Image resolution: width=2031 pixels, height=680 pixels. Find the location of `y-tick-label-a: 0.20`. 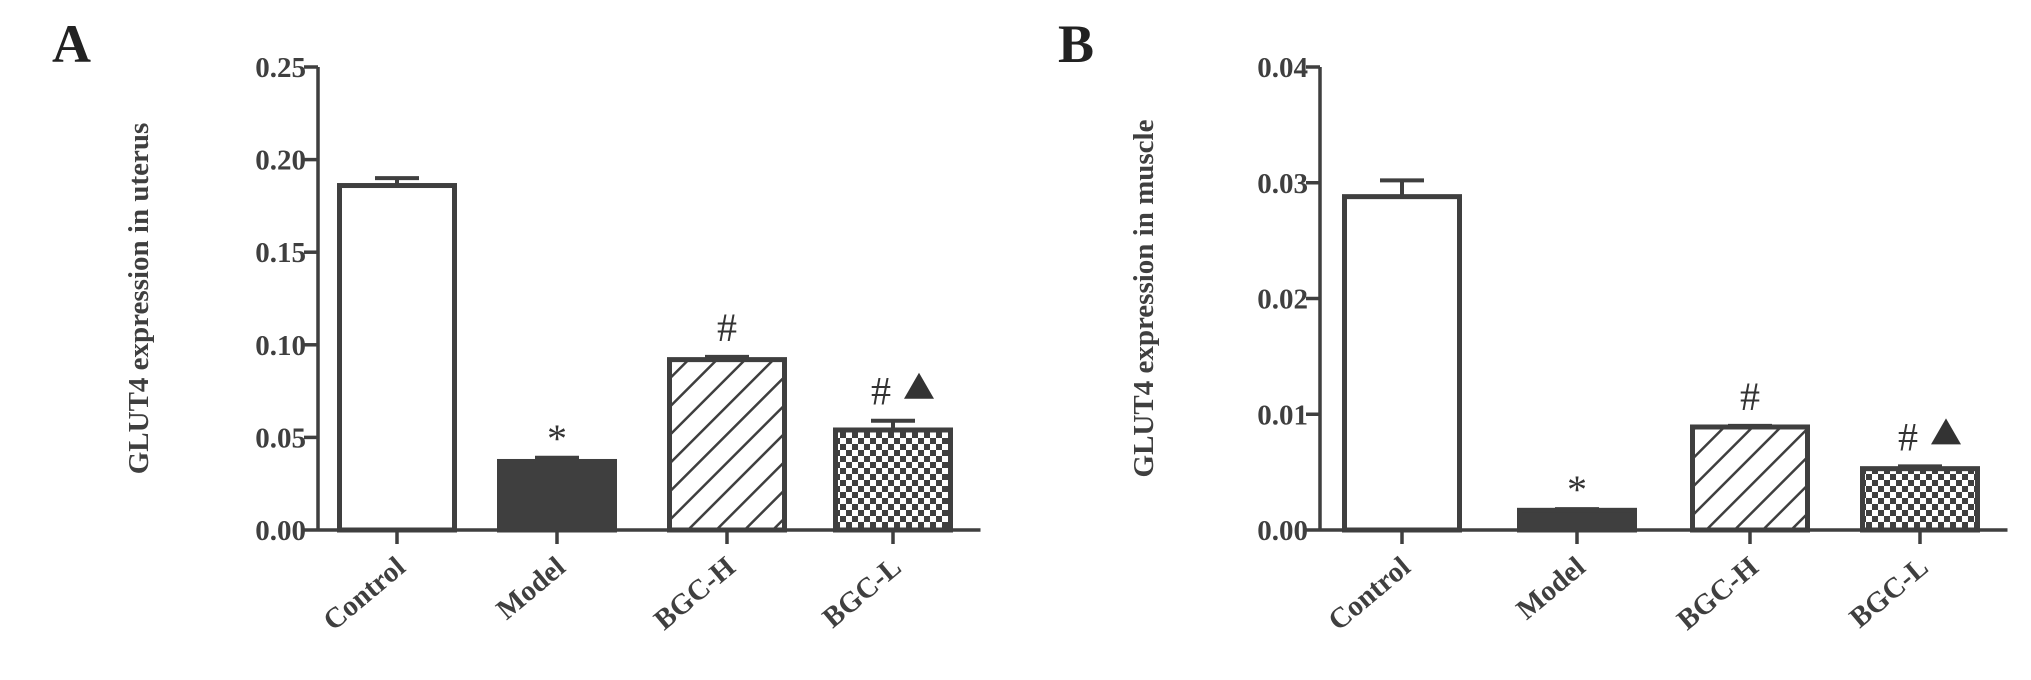

y-tick-label-a: 0.20 is located at coordinates (280, 161).